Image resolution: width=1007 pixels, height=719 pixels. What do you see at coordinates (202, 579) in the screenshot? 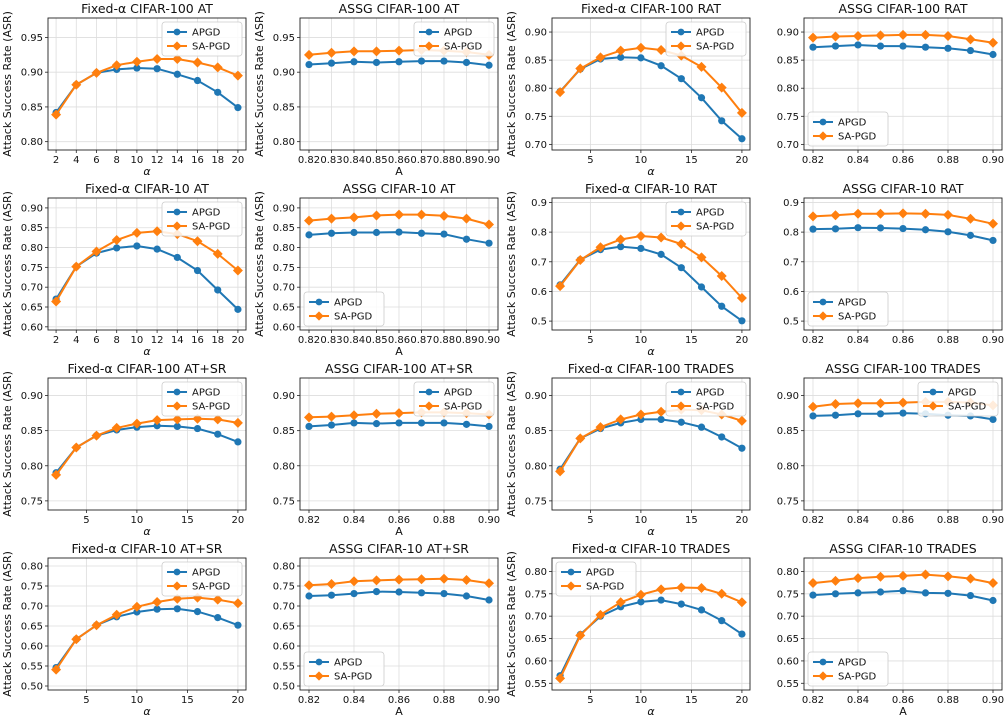
I see `legend-box` at bounding box center [202, 579].